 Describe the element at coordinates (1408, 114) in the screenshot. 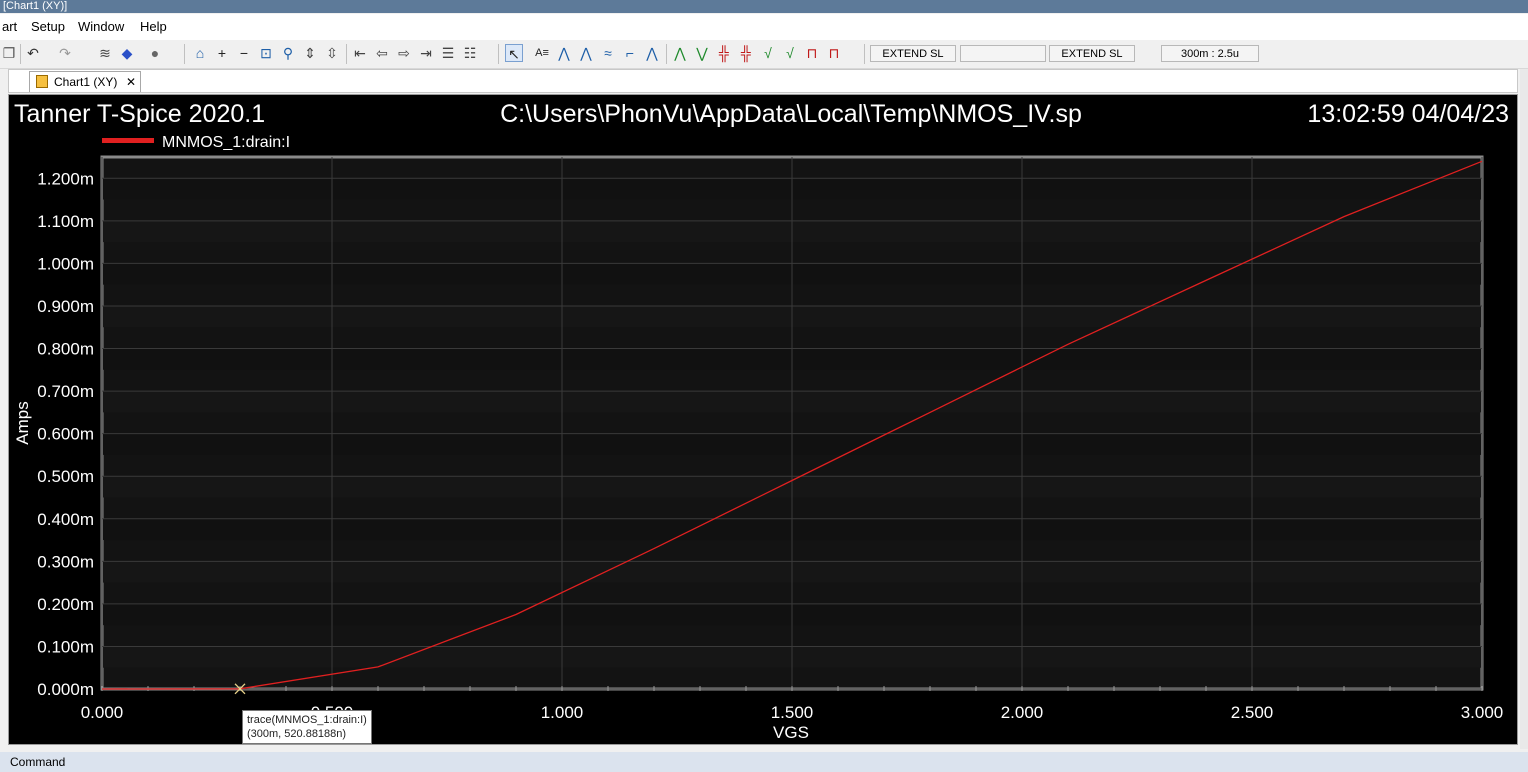

I see `chart-timestamp: 13:02:59 04/04/23` at that location.